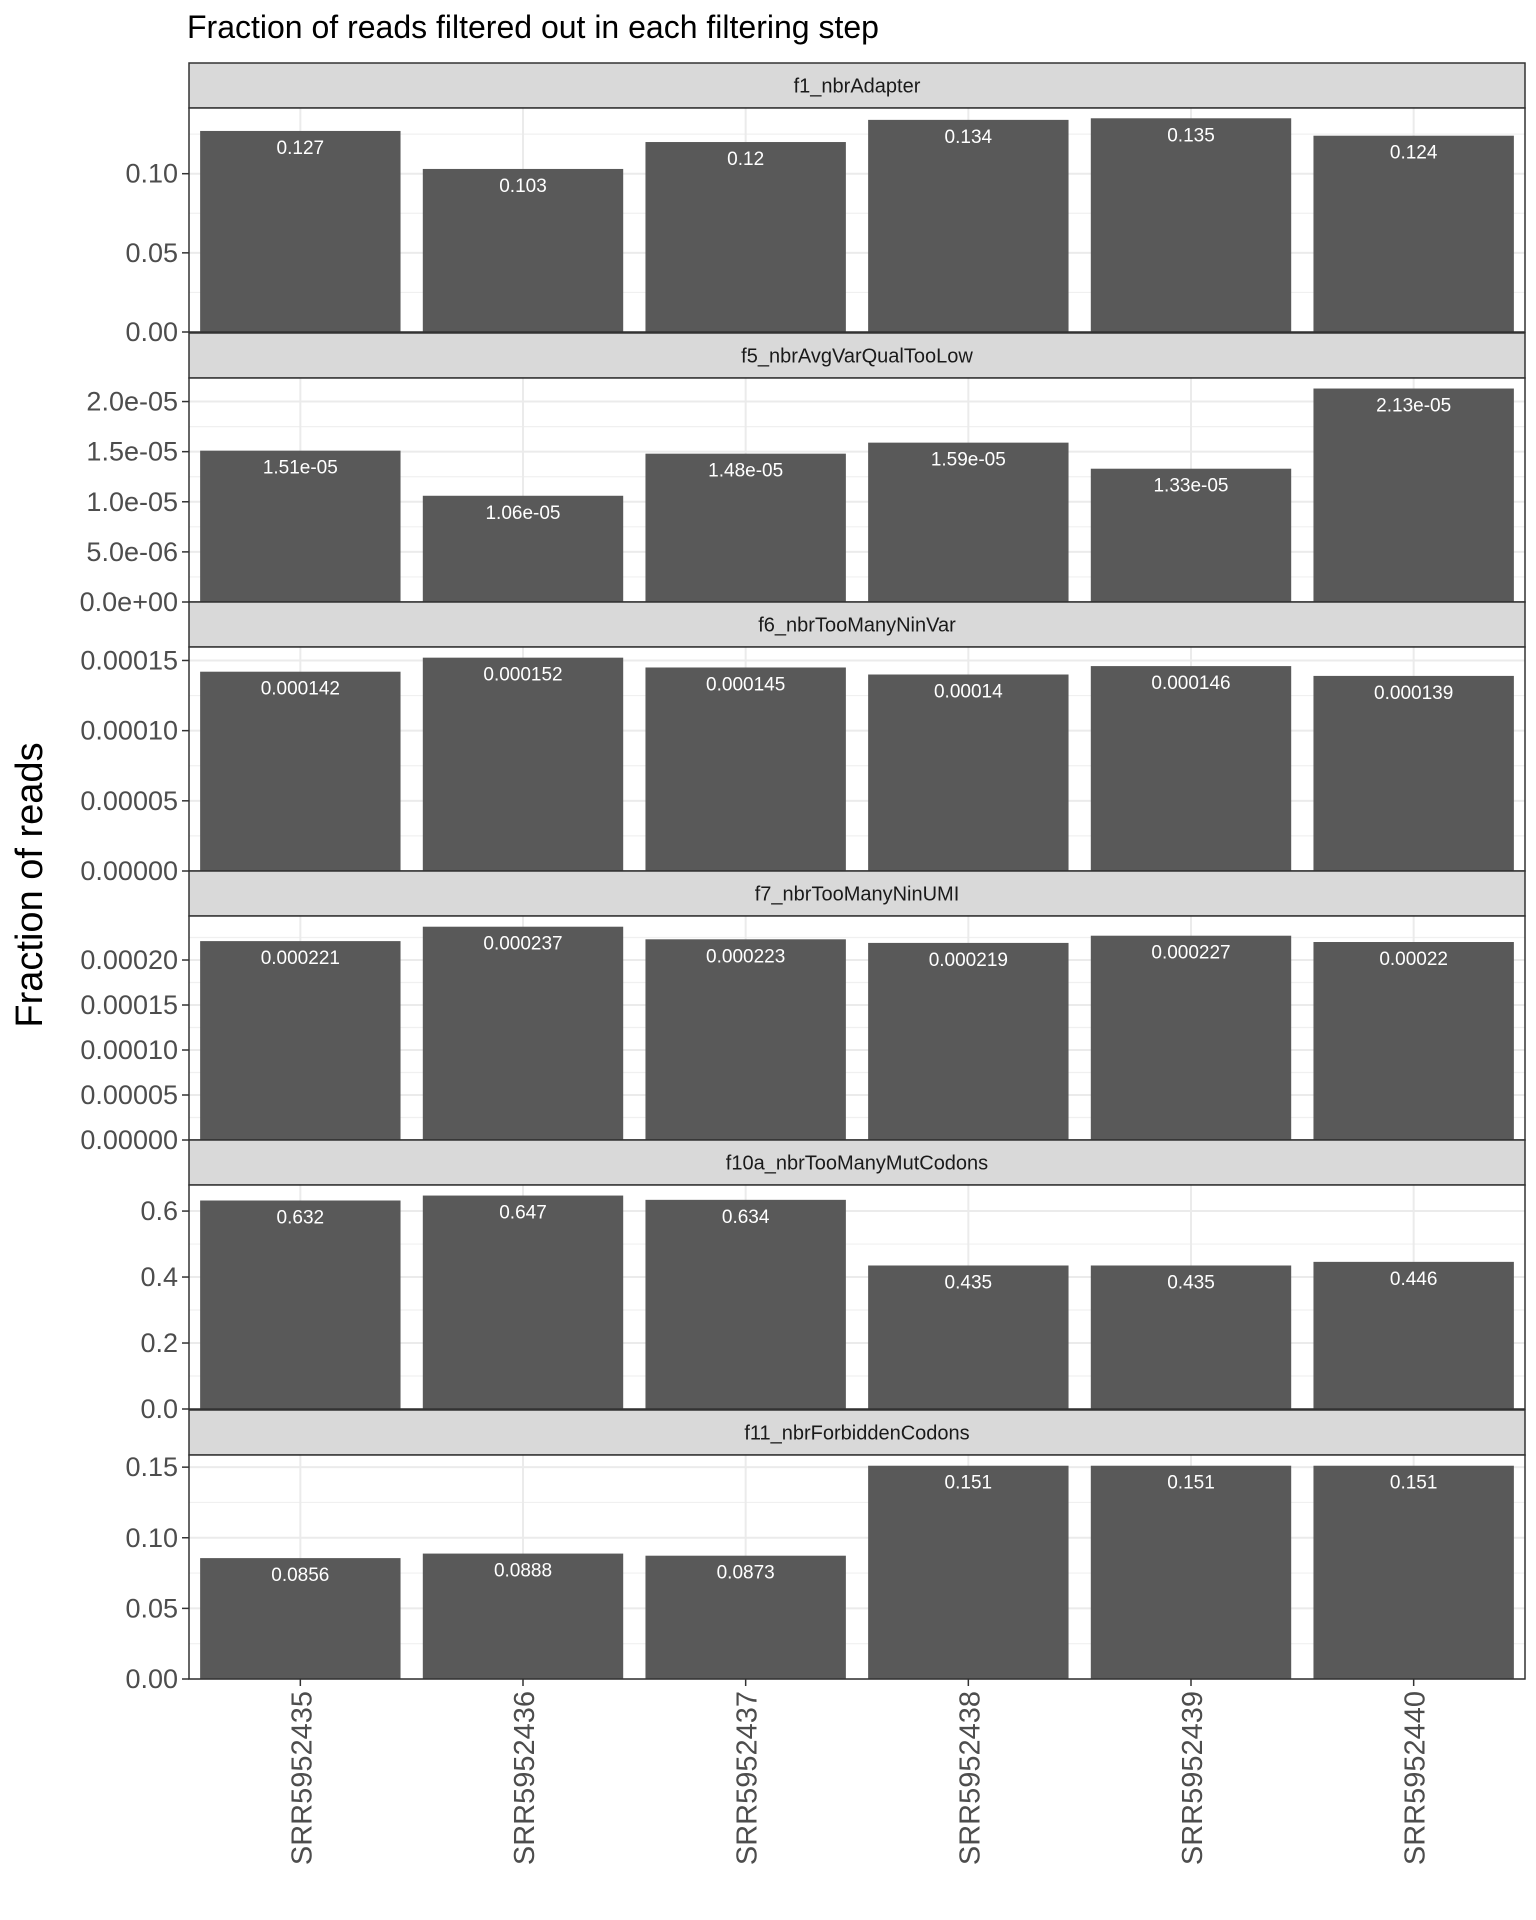 The width and height of the screenshot is (1536, 1920). Describe the element at coordinates (968, 460) in the screenshot. I see `bar-value-label: 1.59e-05` at that location.